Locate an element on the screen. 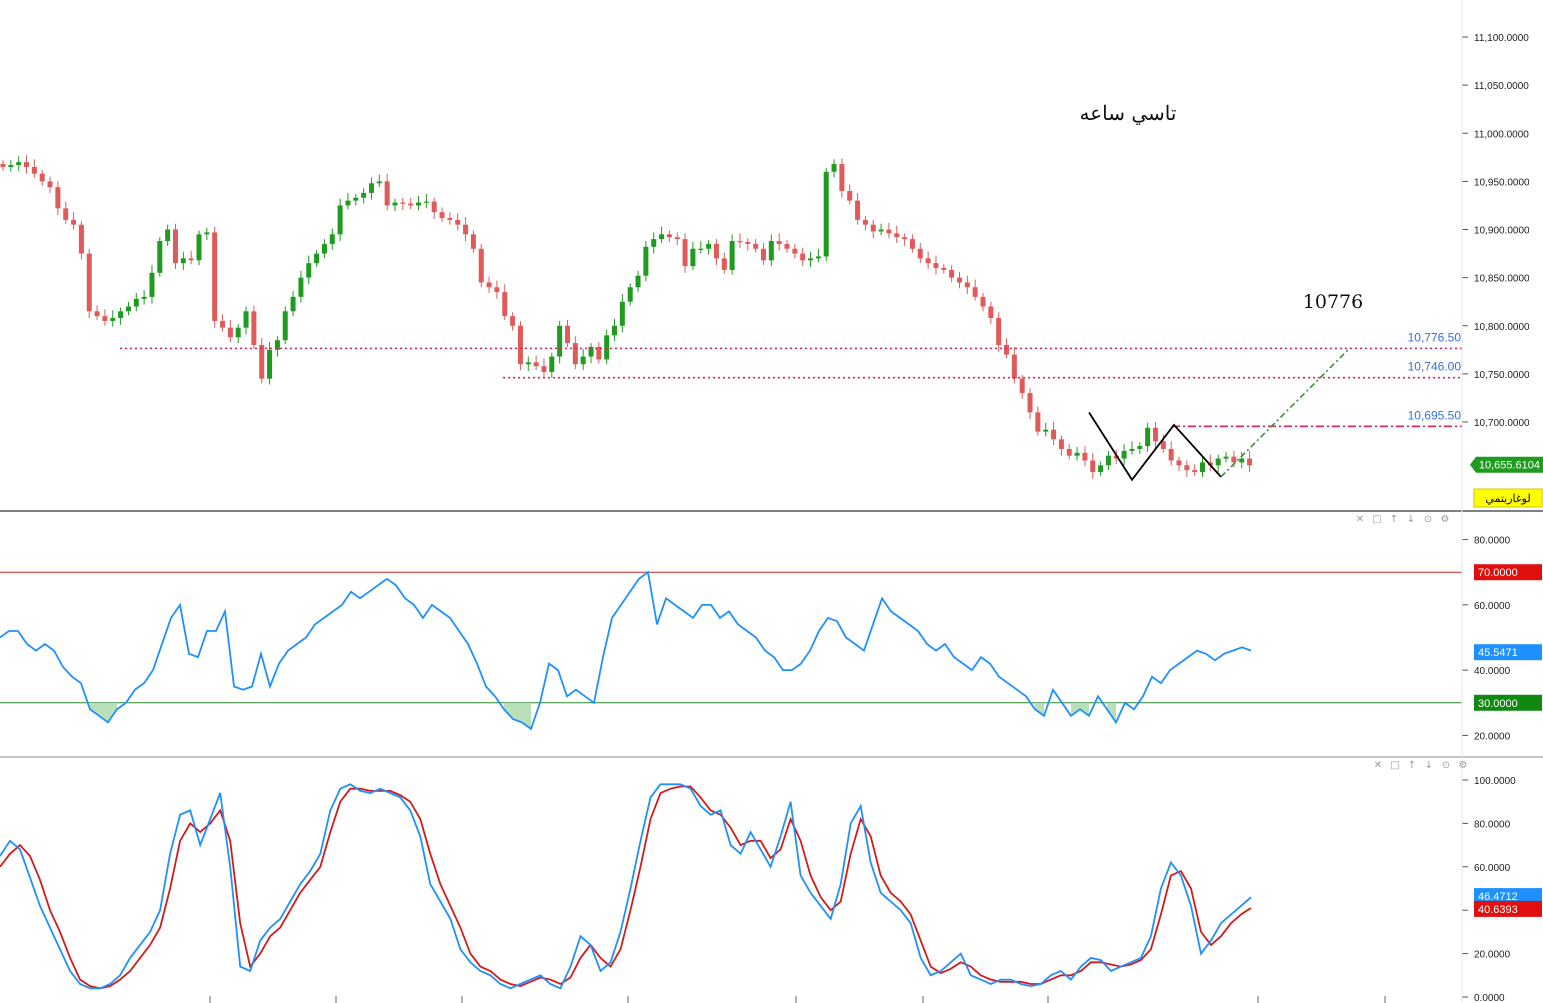  pane-control-icon: □ is located at coordinates (1376, 519).